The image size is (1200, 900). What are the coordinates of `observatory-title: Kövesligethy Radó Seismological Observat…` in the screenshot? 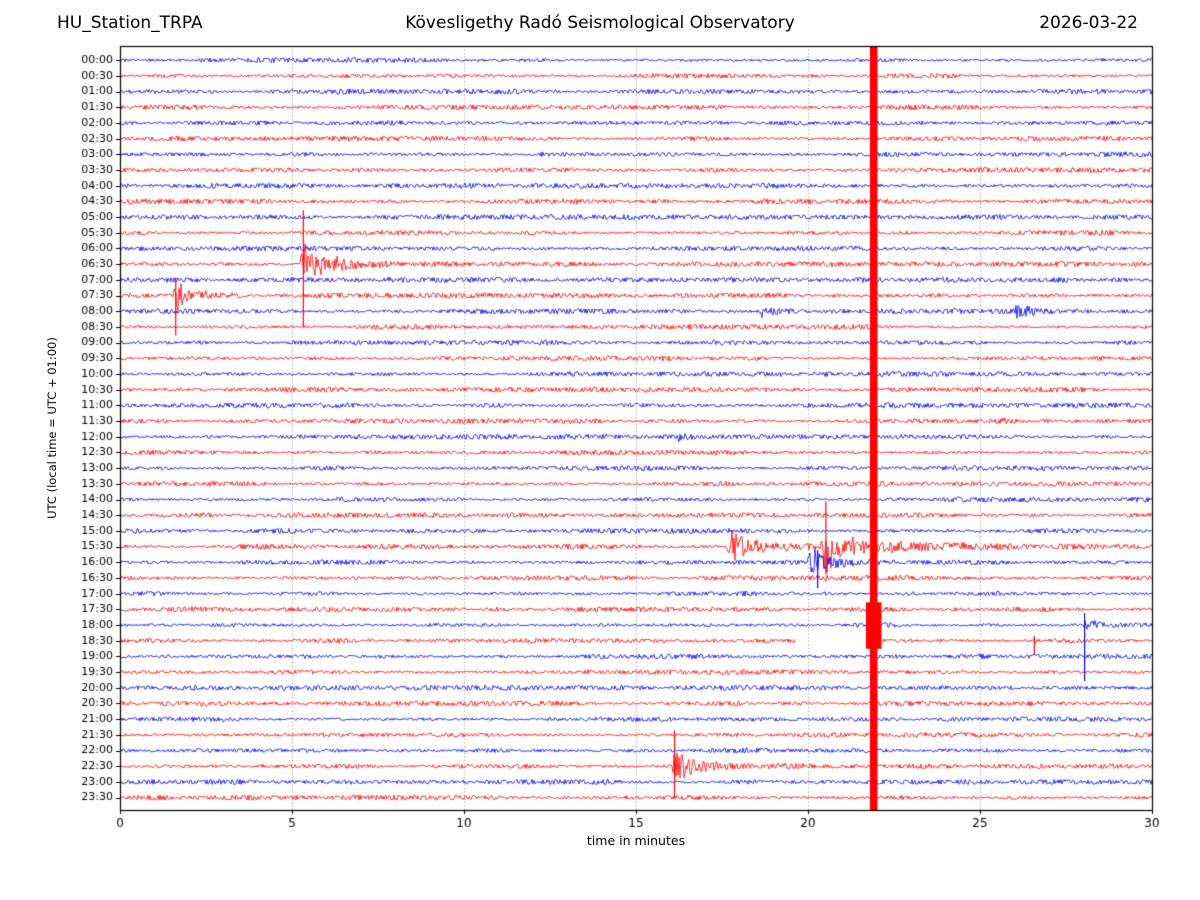 It's located at (600, 23).